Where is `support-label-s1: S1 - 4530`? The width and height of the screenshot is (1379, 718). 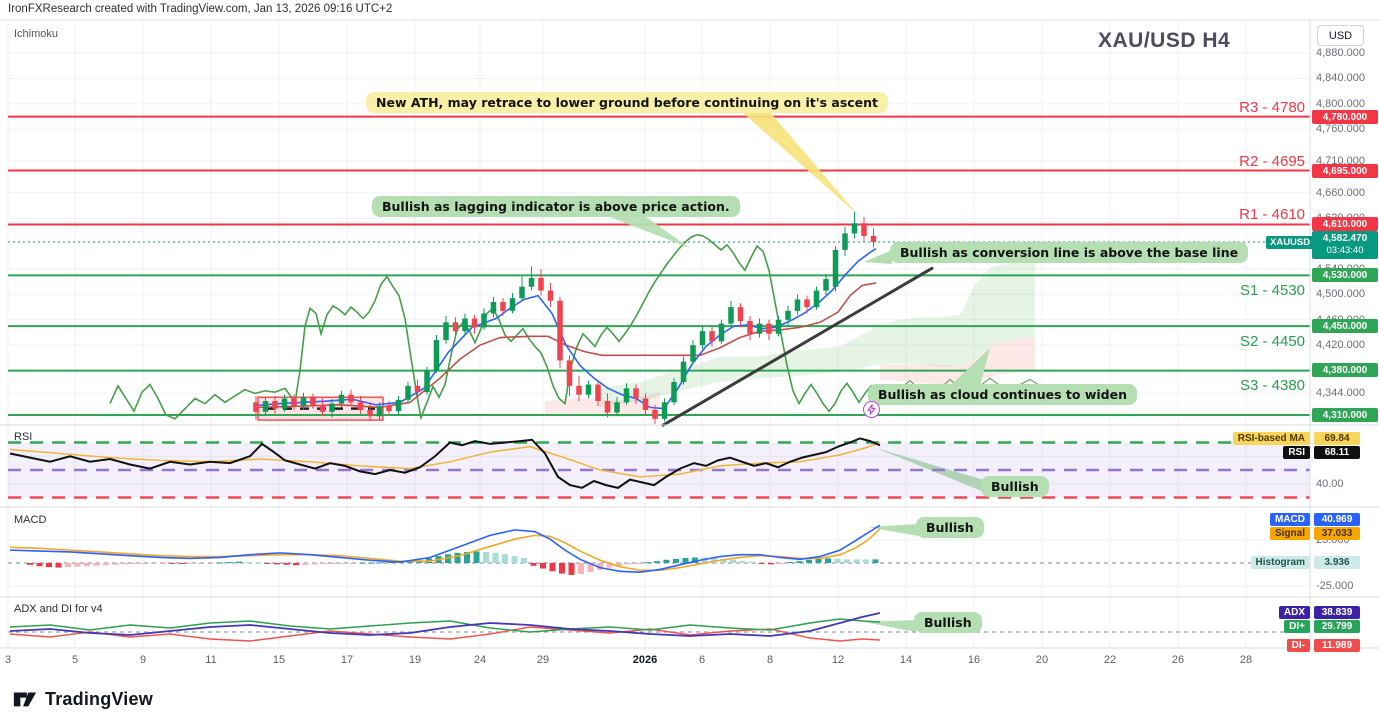 support-label-s1: S1 - 4530 is located at coordinates (1272, 290).